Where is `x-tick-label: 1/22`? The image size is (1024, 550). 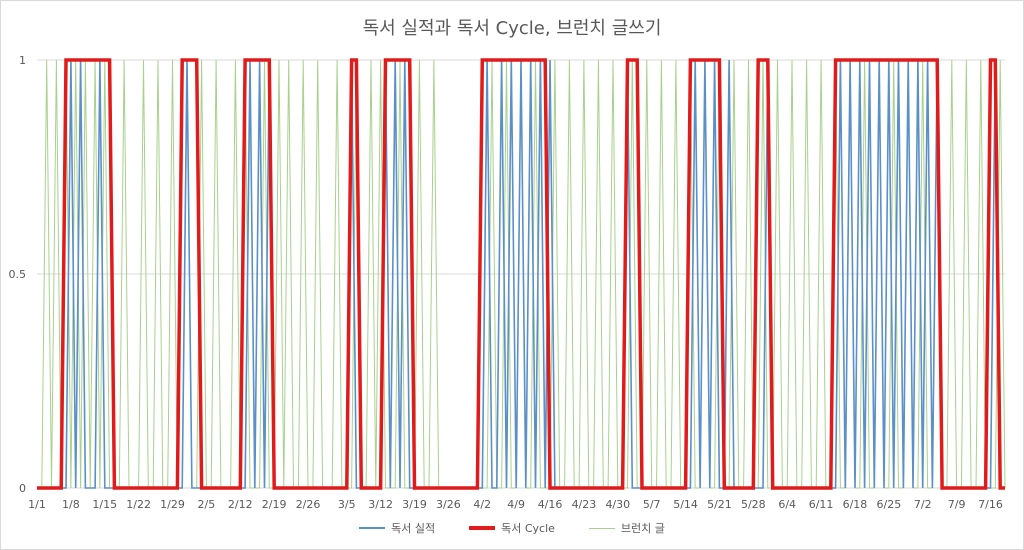 x-tick-label: 1/22 is located at coordinates (138, 504).